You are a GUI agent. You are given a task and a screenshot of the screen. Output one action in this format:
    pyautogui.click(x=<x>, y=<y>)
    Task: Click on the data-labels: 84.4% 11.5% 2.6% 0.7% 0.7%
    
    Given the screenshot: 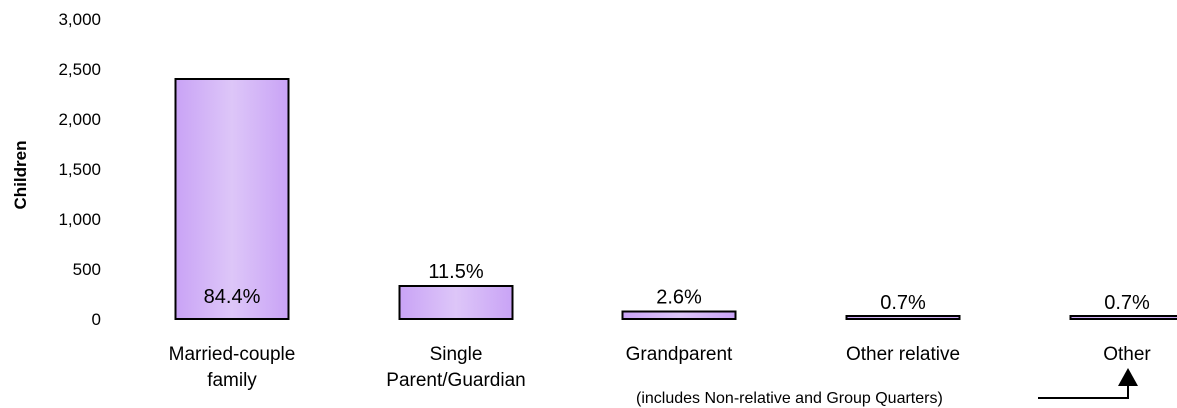 What is the action you would take?
    pyautogui.click(x=677, y=287)
    